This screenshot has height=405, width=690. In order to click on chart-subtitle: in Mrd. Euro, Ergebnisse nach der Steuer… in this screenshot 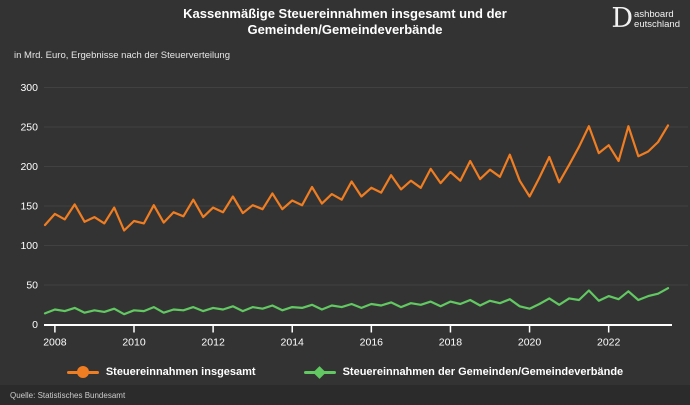, I will do `click(122, 55)`.